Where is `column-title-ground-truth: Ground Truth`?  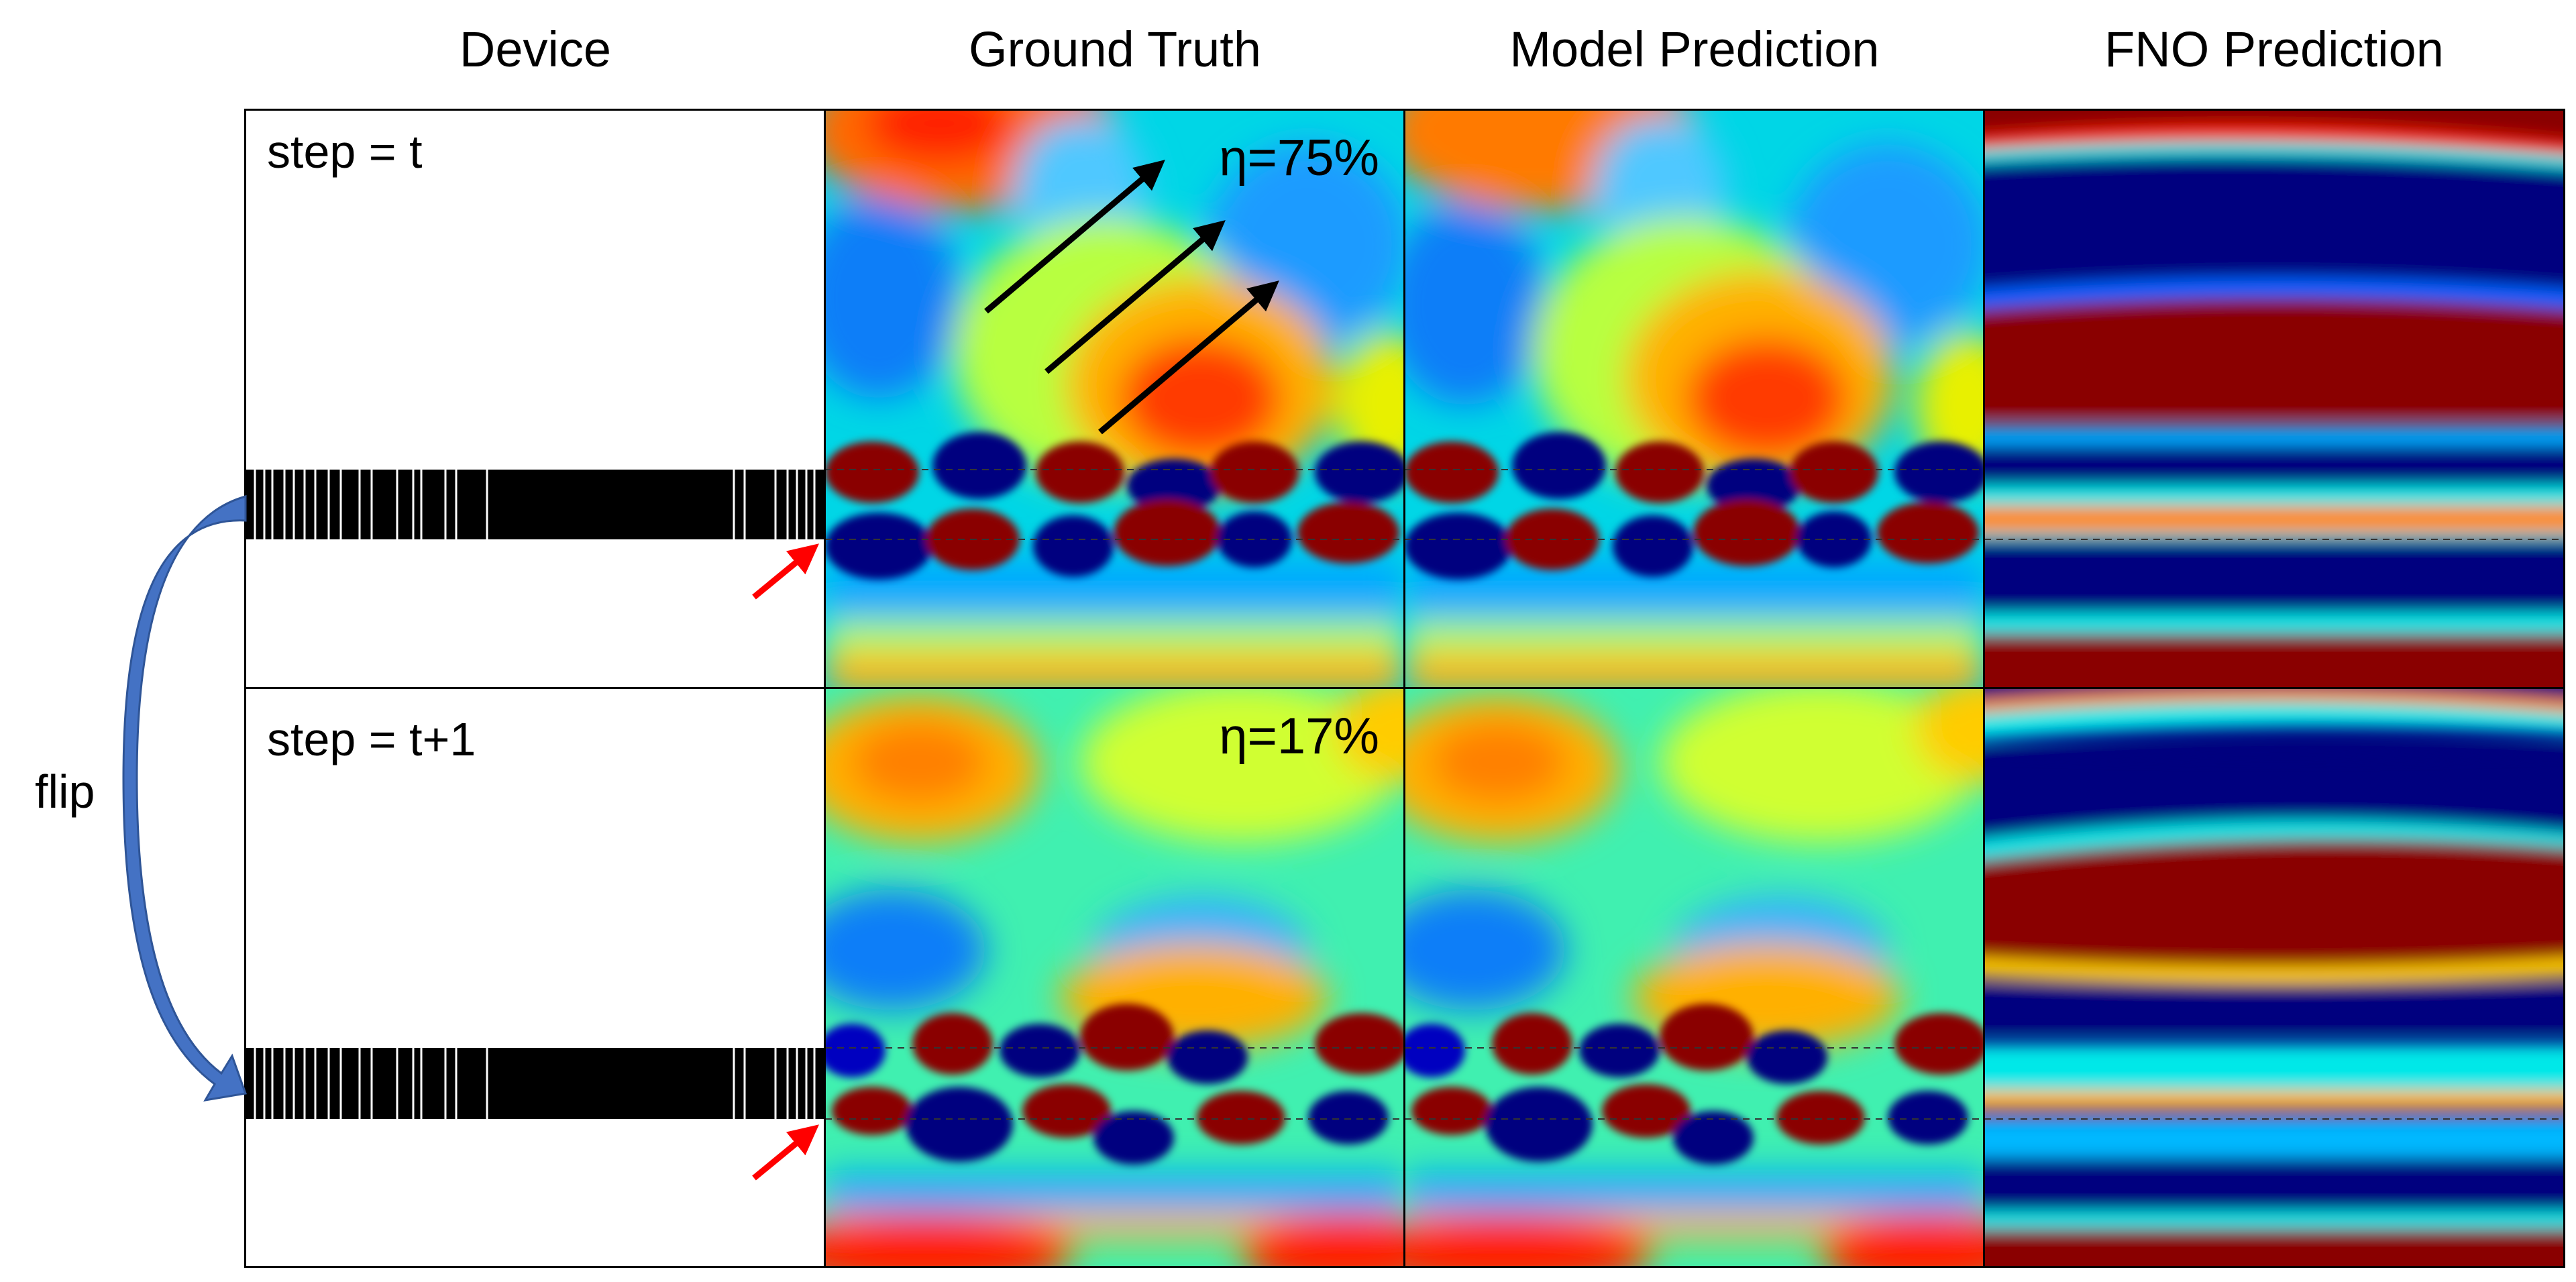
column-title-ground-truth: Ground Truth is located at coordinates (1114, 49).